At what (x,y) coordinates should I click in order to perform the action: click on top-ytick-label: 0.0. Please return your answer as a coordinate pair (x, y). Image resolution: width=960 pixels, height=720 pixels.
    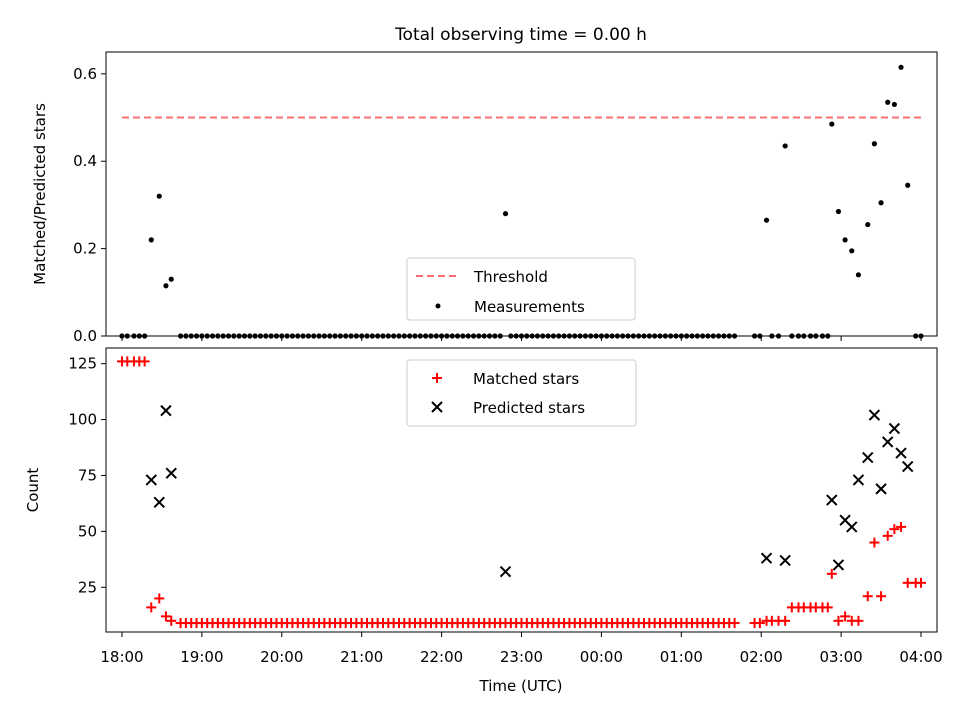
    Looking at the image, I should click on (85, 336).